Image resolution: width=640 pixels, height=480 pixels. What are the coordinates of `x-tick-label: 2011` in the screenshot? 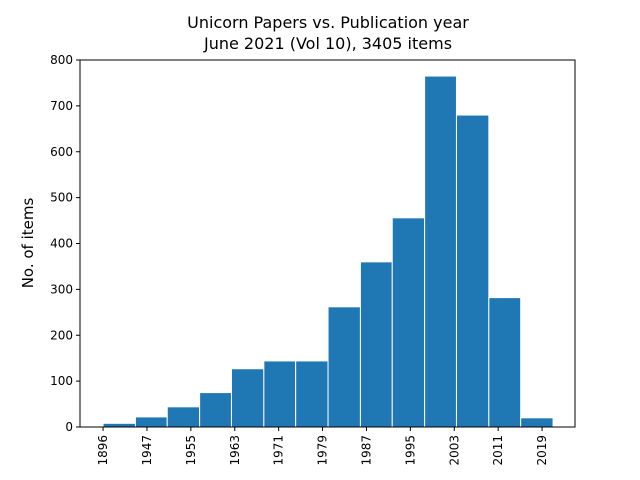 It's located at (498, 450).